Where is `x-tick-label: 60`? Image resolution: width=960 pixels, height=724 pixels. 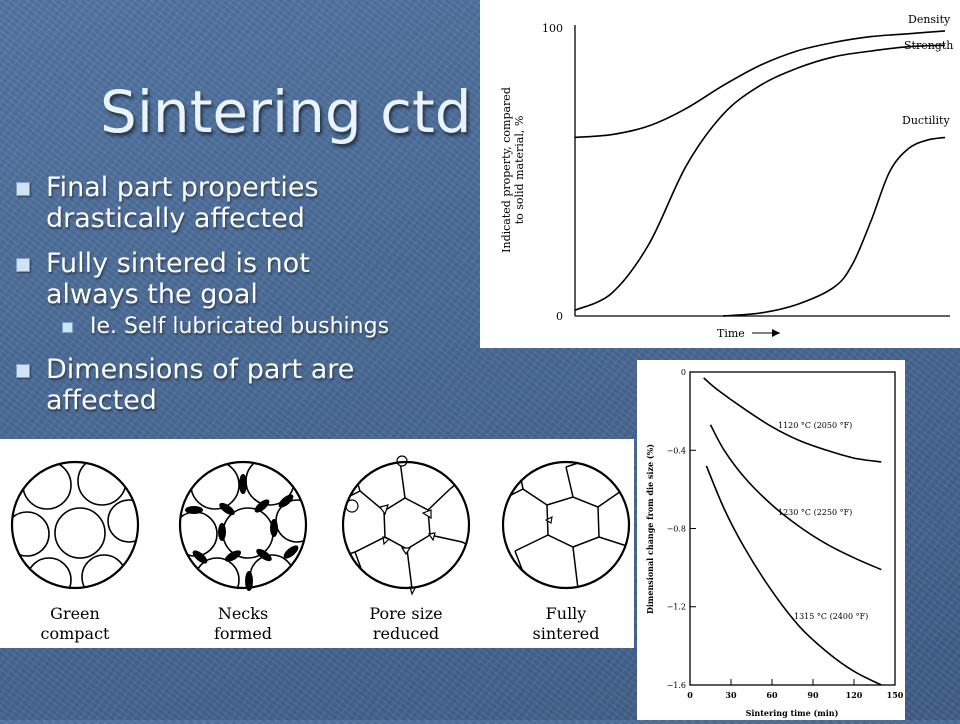
x-tick-label: 60 is located at coordinates (772, 695).